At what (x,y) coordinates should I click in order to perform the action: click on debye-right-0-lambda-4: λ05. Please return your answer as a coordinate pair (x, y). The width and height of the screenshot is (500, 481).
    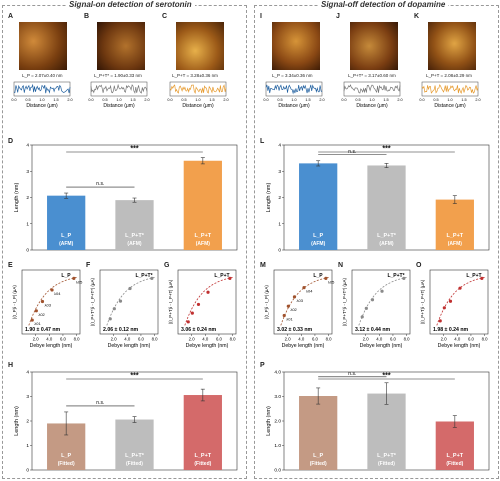
    Looking at the image, I should click on (331, 281).